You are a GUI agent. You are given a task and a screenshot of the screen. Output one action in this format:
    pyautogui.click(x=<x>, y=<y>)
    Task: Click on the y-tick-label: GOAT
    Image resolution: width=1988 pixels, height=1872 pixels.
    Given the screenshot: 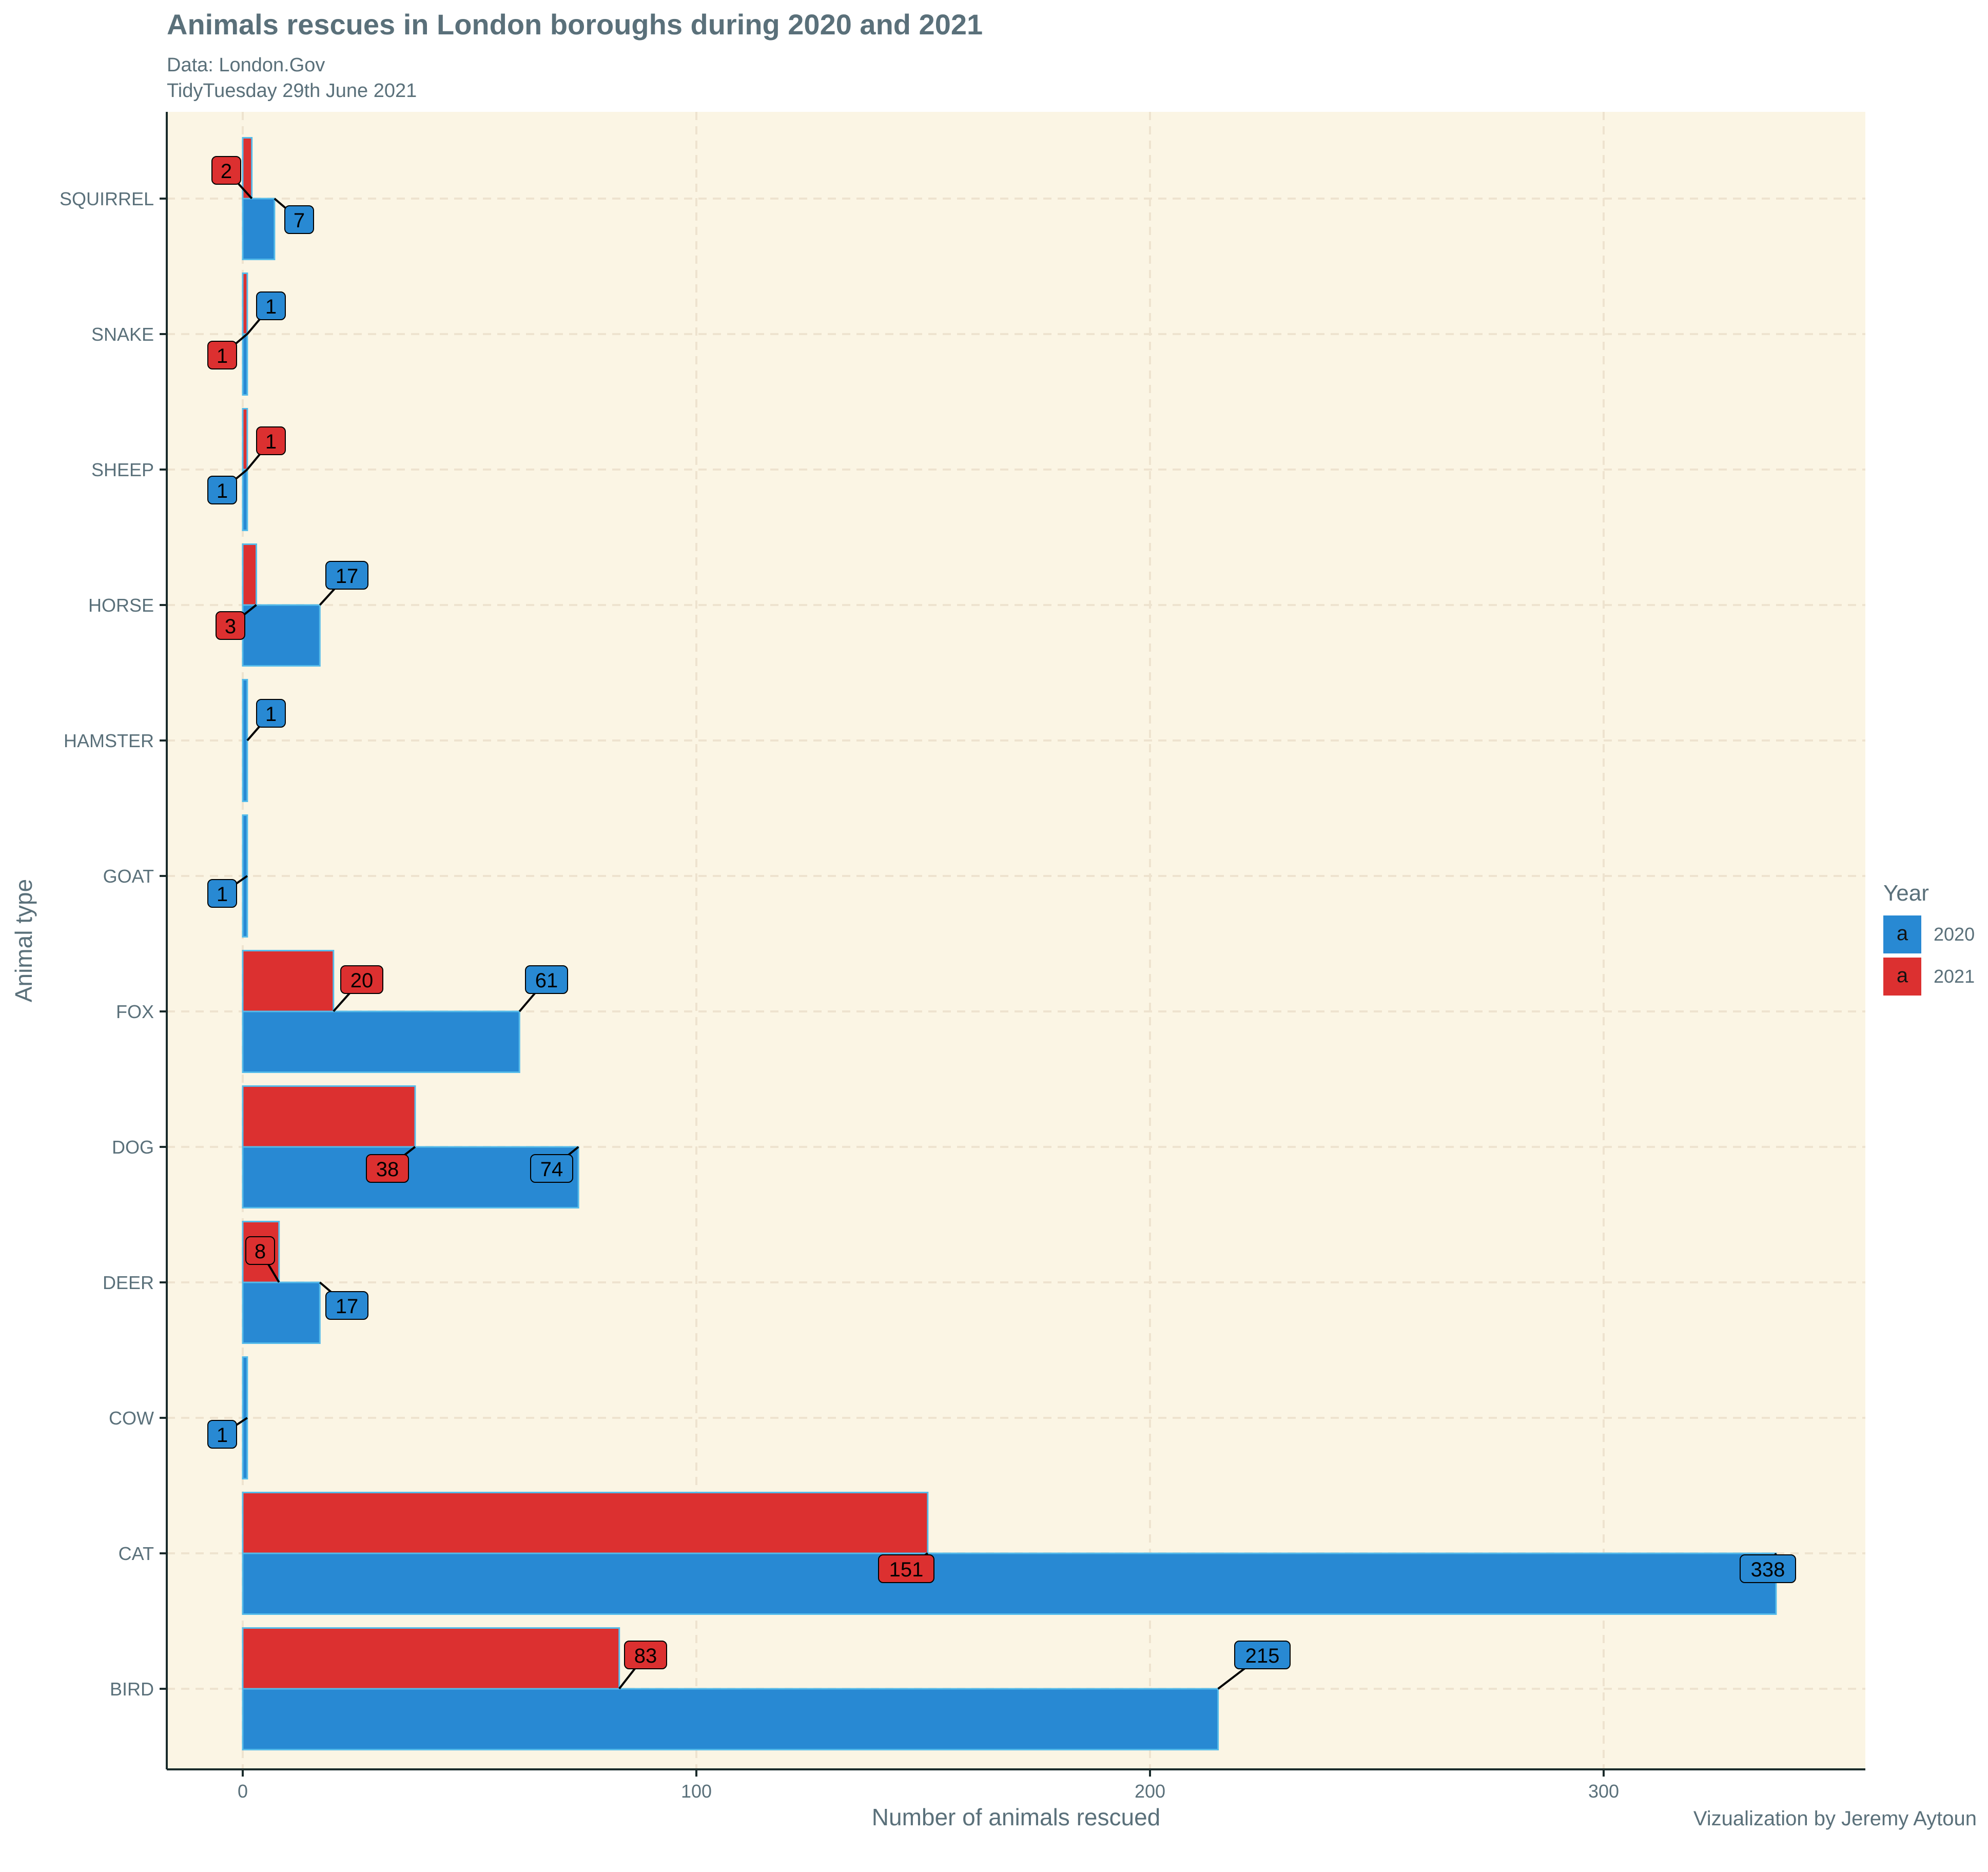 What is the action you would take?
    pyautogui.click(x=128, y=876)
    